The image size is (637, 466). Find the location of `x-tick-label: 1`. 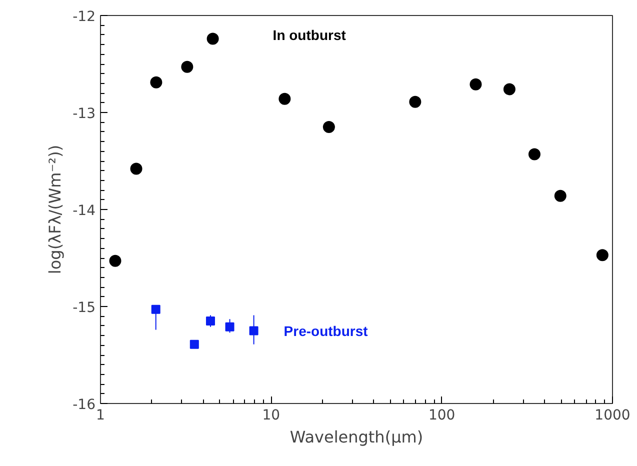

x-tick-label: 1 is located at coordinates (100, 416).